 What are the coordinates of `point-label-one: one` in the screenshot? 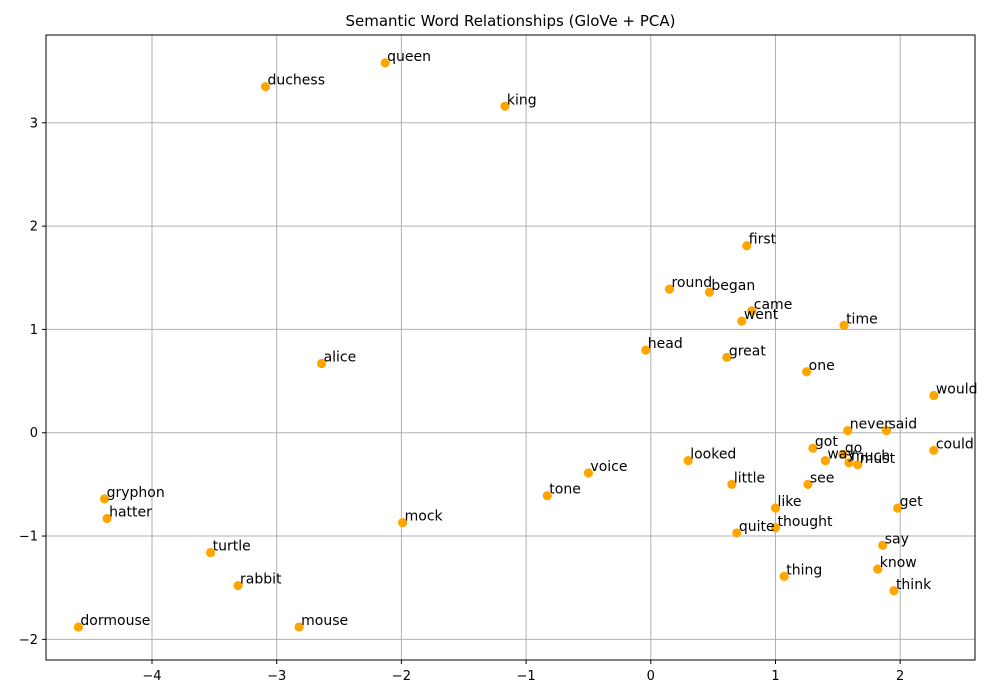 It's located at (822, 366).